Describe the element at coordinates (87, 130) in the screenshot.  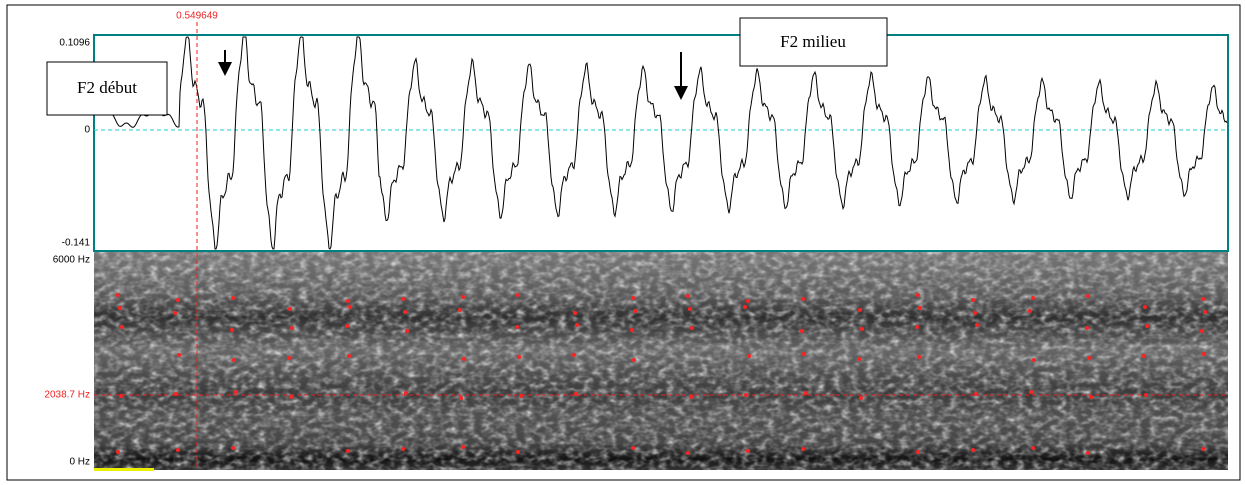
I see `wave-zero: 0` at that location.